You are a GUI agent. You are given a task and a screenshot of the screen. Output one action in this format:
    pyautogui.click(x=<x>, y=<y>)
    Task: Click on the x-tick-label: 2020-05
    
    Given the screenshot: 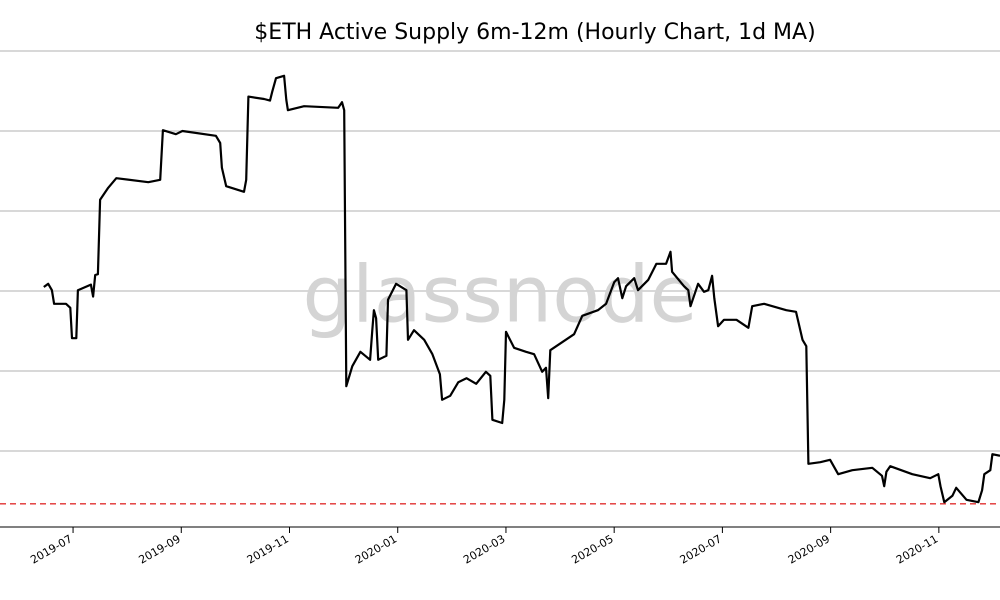 What is the action you would take?
    pyautogui.click(x=592, y=549)
    